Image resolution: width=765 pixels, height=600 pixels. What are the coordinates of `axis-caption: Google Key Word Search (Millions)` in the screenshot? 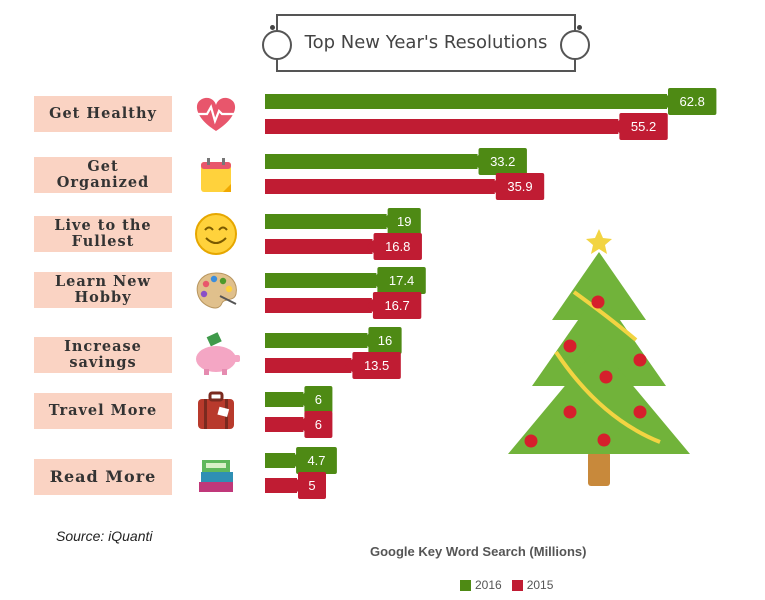 It's located at (478, 551).